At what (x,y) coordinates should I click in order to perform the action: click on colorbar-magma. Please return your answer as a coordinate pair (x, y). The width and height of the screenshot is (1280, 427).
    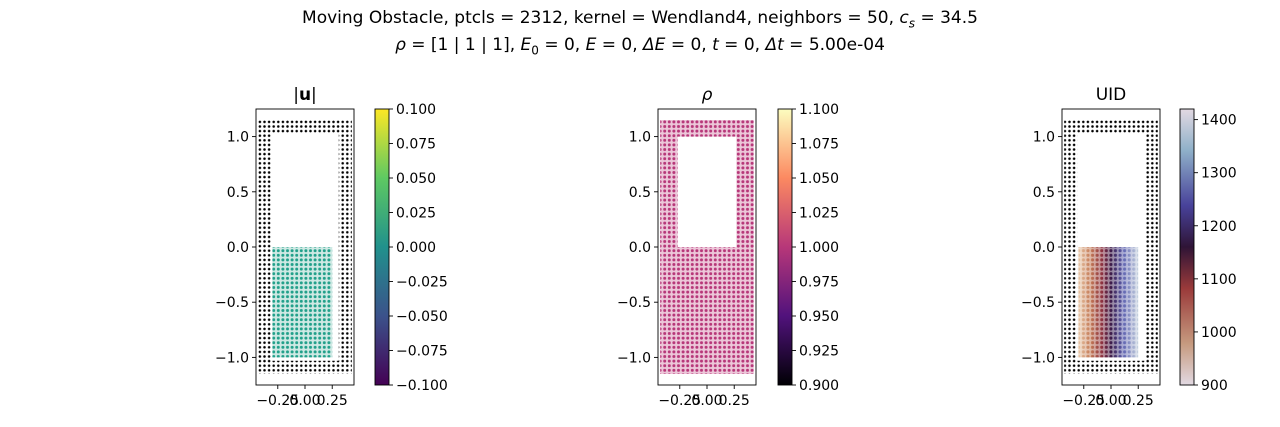
    Looking at the image, I should click on (785, 247).